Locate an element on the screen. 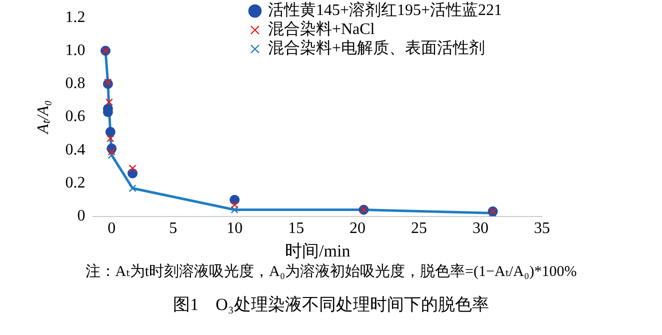  y-tick-label: 0.2 is located at coordinates (75, 183).